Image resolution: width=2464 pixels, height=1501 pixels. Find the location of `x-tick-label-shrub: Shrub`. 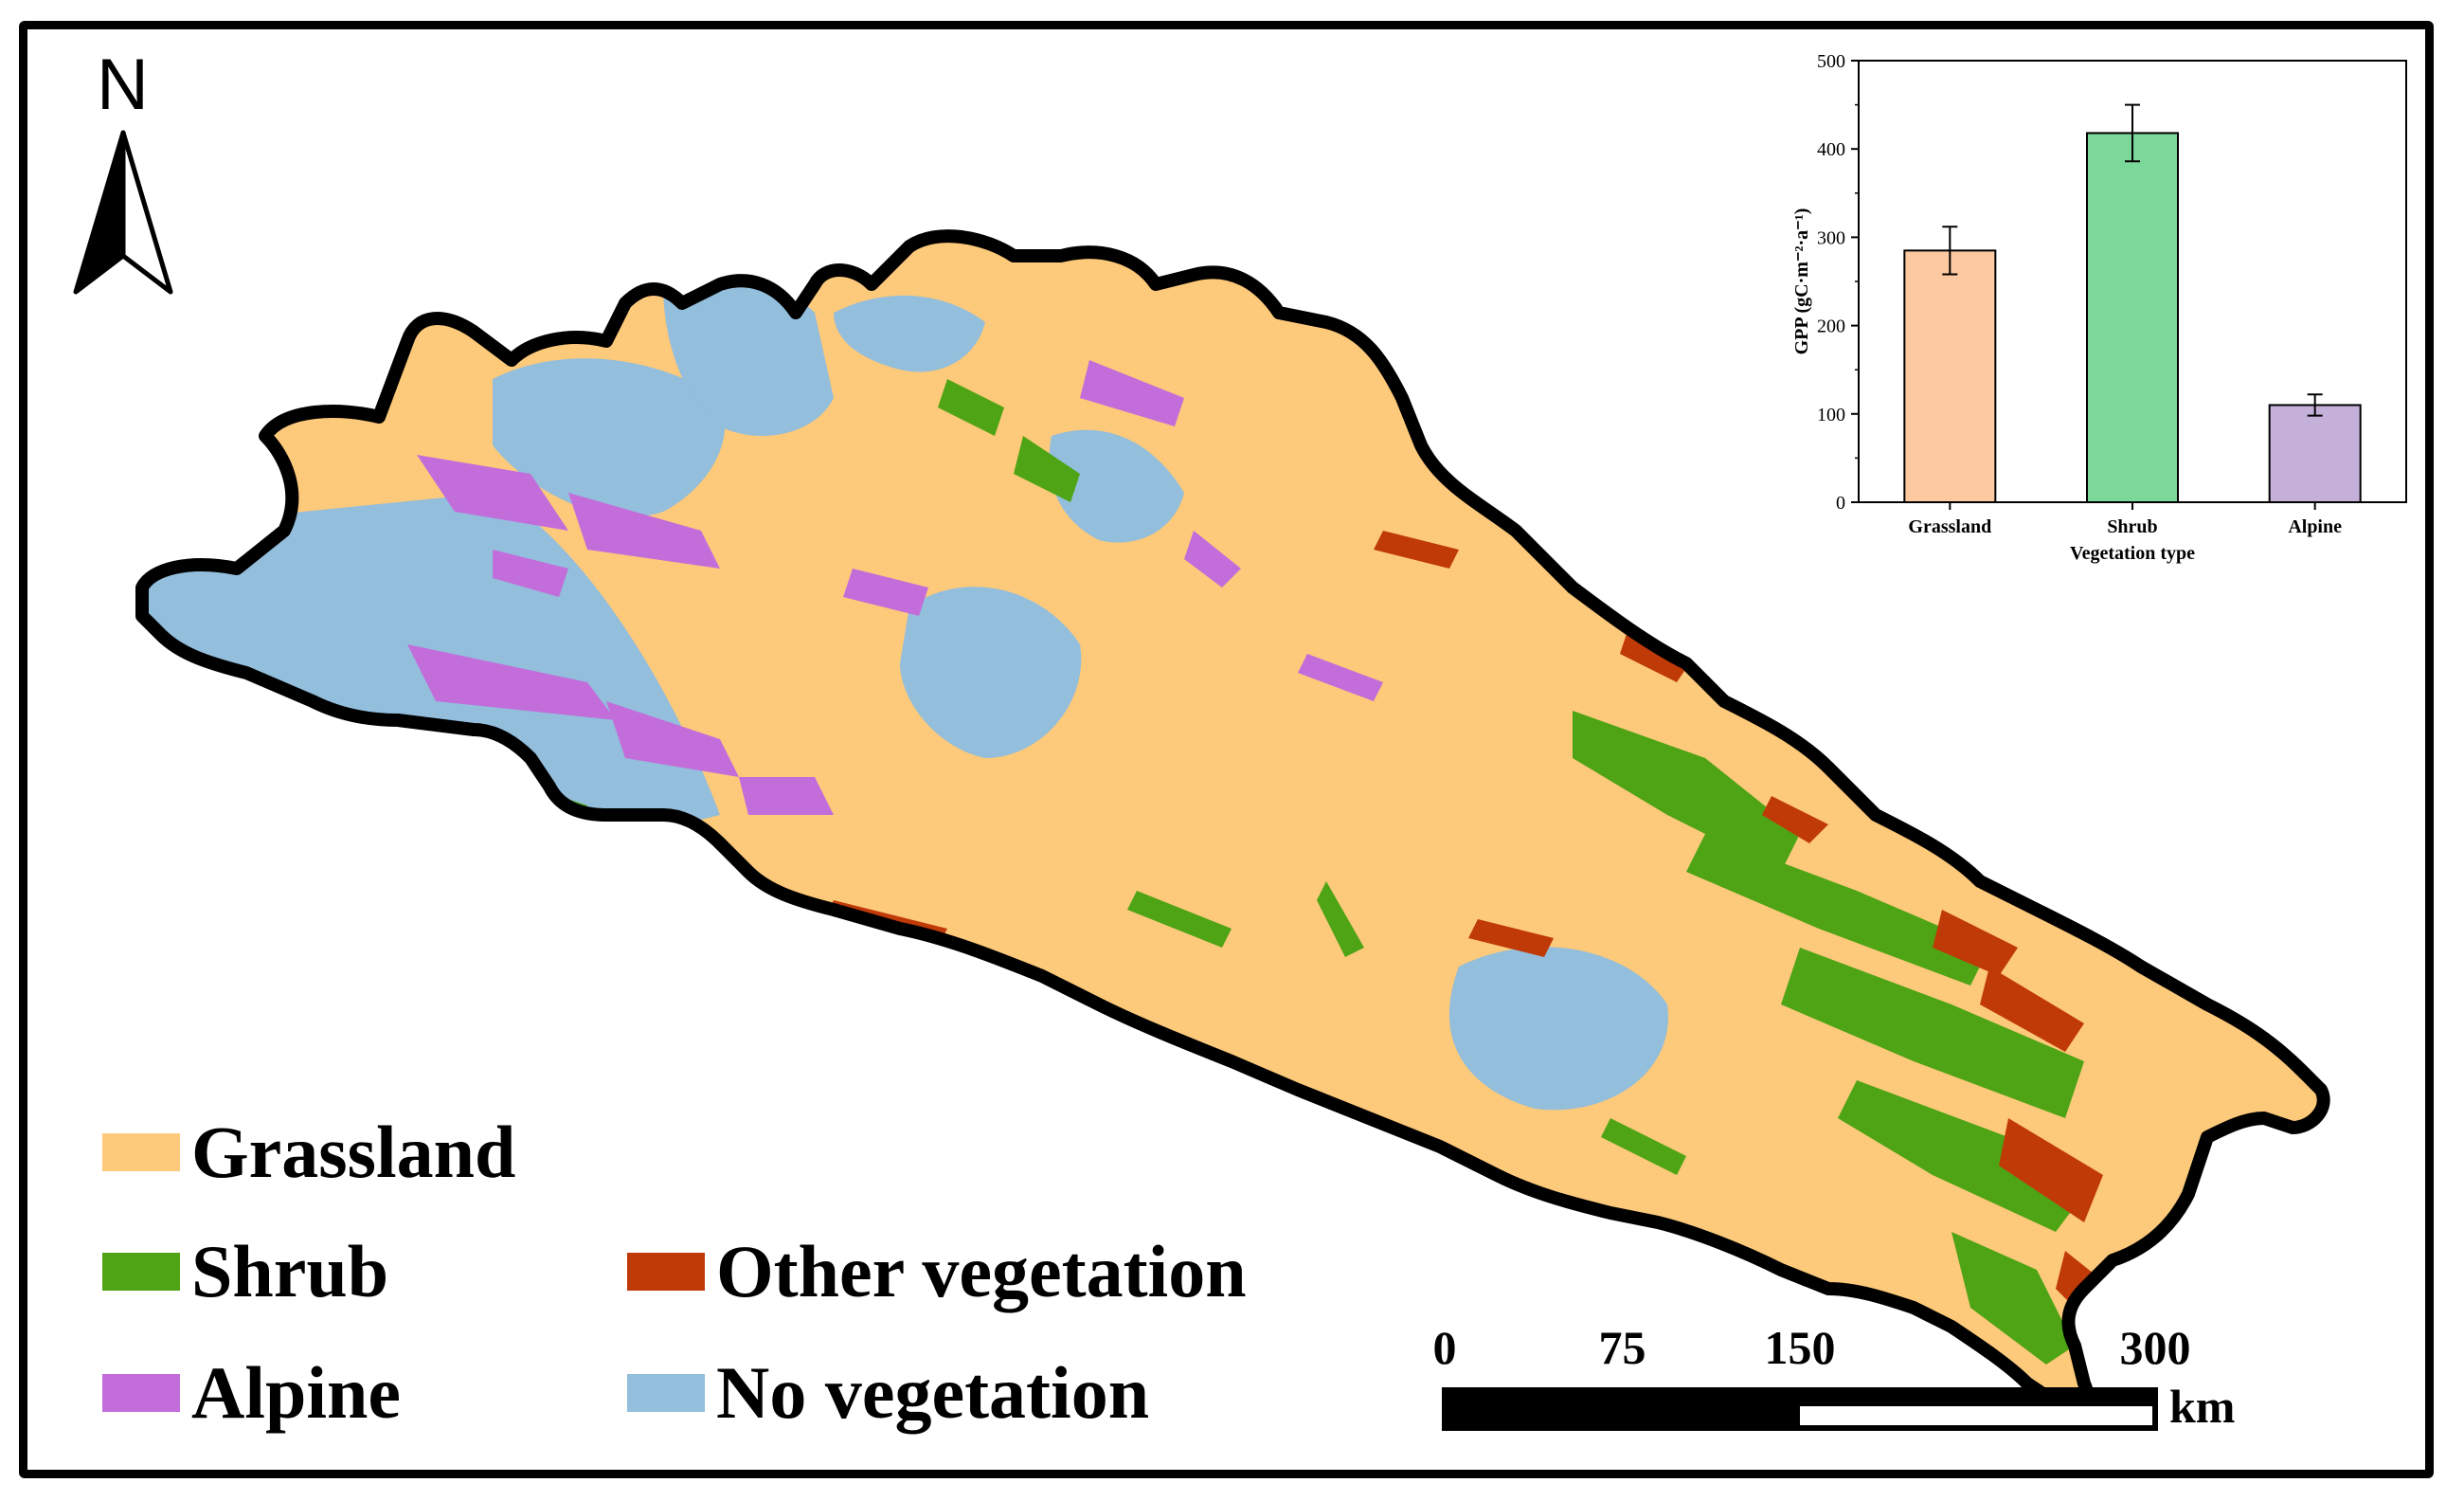

x-tick-label-shrub: Shrub is located at coordinates (2132, 526).